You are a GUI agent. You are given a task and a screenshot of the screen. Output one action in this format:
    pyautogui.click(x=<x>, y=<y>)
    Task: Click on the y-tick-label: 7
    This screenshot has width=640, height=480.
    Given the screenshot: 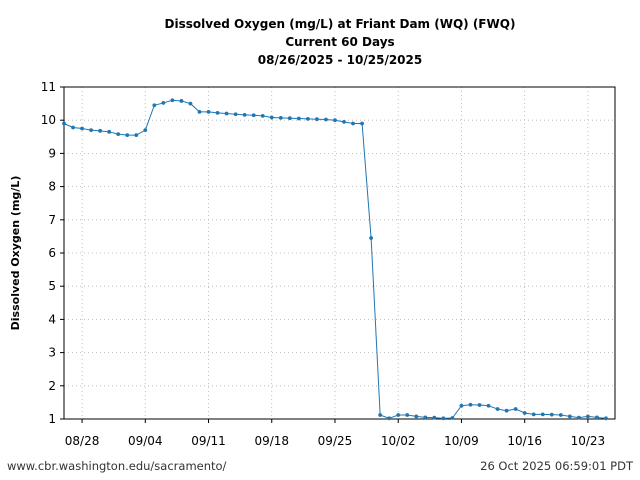 What is the action you would take?
    pyautogui.click(x=52, y=220)
    